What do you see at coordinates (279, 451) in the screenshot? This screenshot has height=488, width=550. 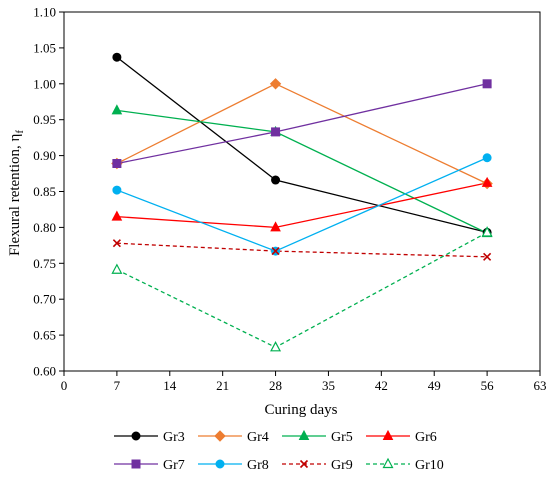 I see `legend: Gr3 Gr4 Gr5 Gr6 Gr7 Gr8 Gr9 Gr10` at bounding box center [279, 451].